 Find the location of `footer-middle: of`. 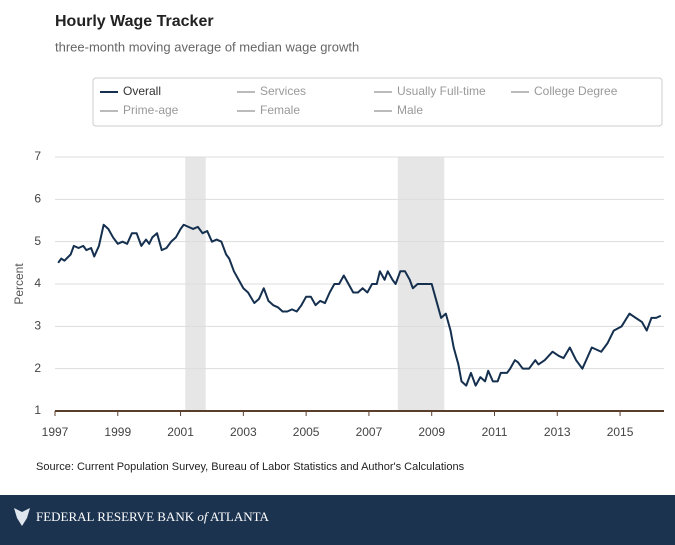

footer-middle: of is located at coordinates (203, 516).